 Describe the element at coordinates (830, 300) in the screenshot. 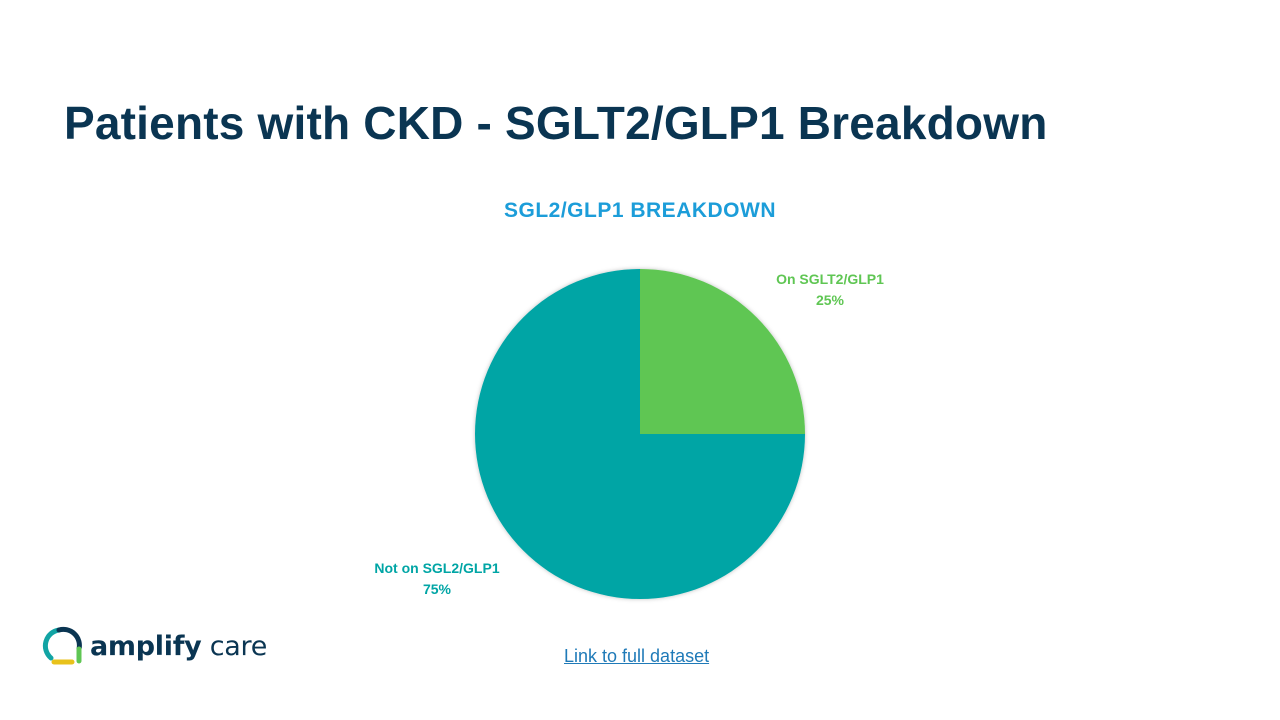

I see `slice-label-on-value: 25%` at that location.